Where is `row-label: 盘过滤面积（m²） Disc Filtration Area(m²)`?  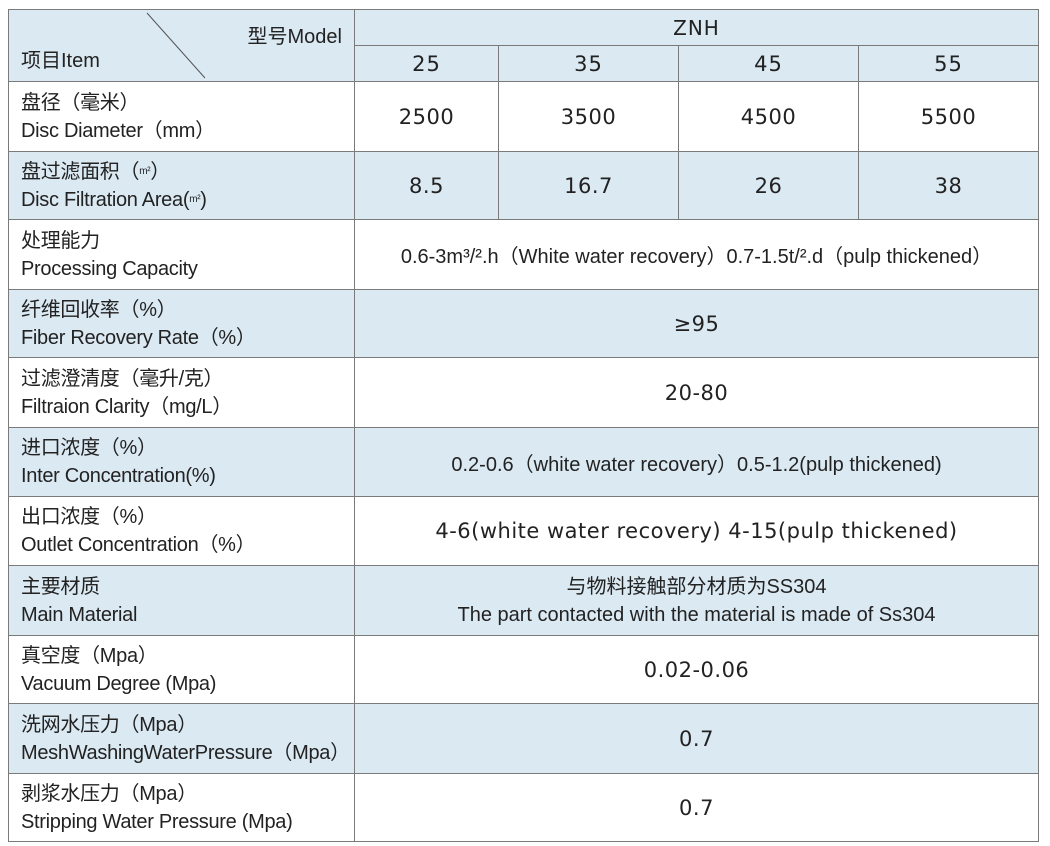
row-label: 盘过滤面积（m²） Disc Filtration Area(m²) is located at coordinates (181, 185).